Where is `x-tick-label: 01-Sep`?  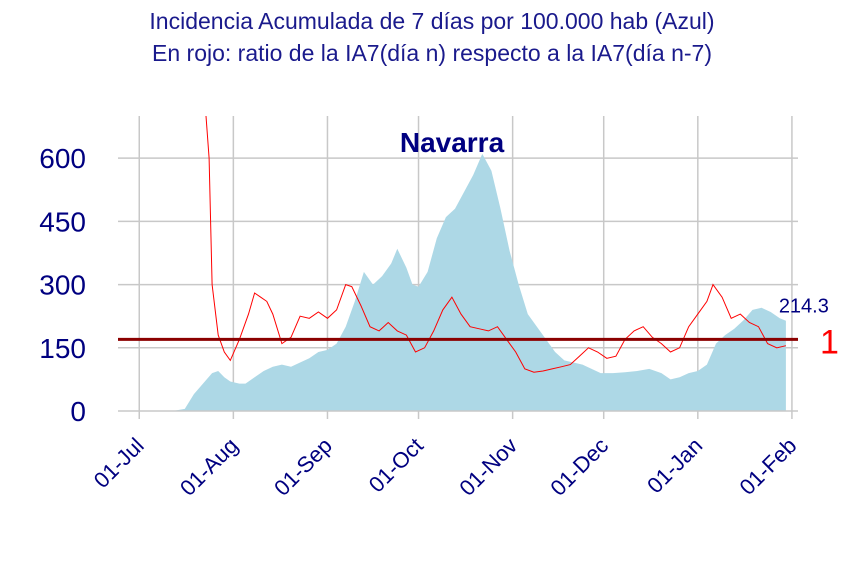
x-tick-label: 01-Sep is located at coordinates (303, 467).